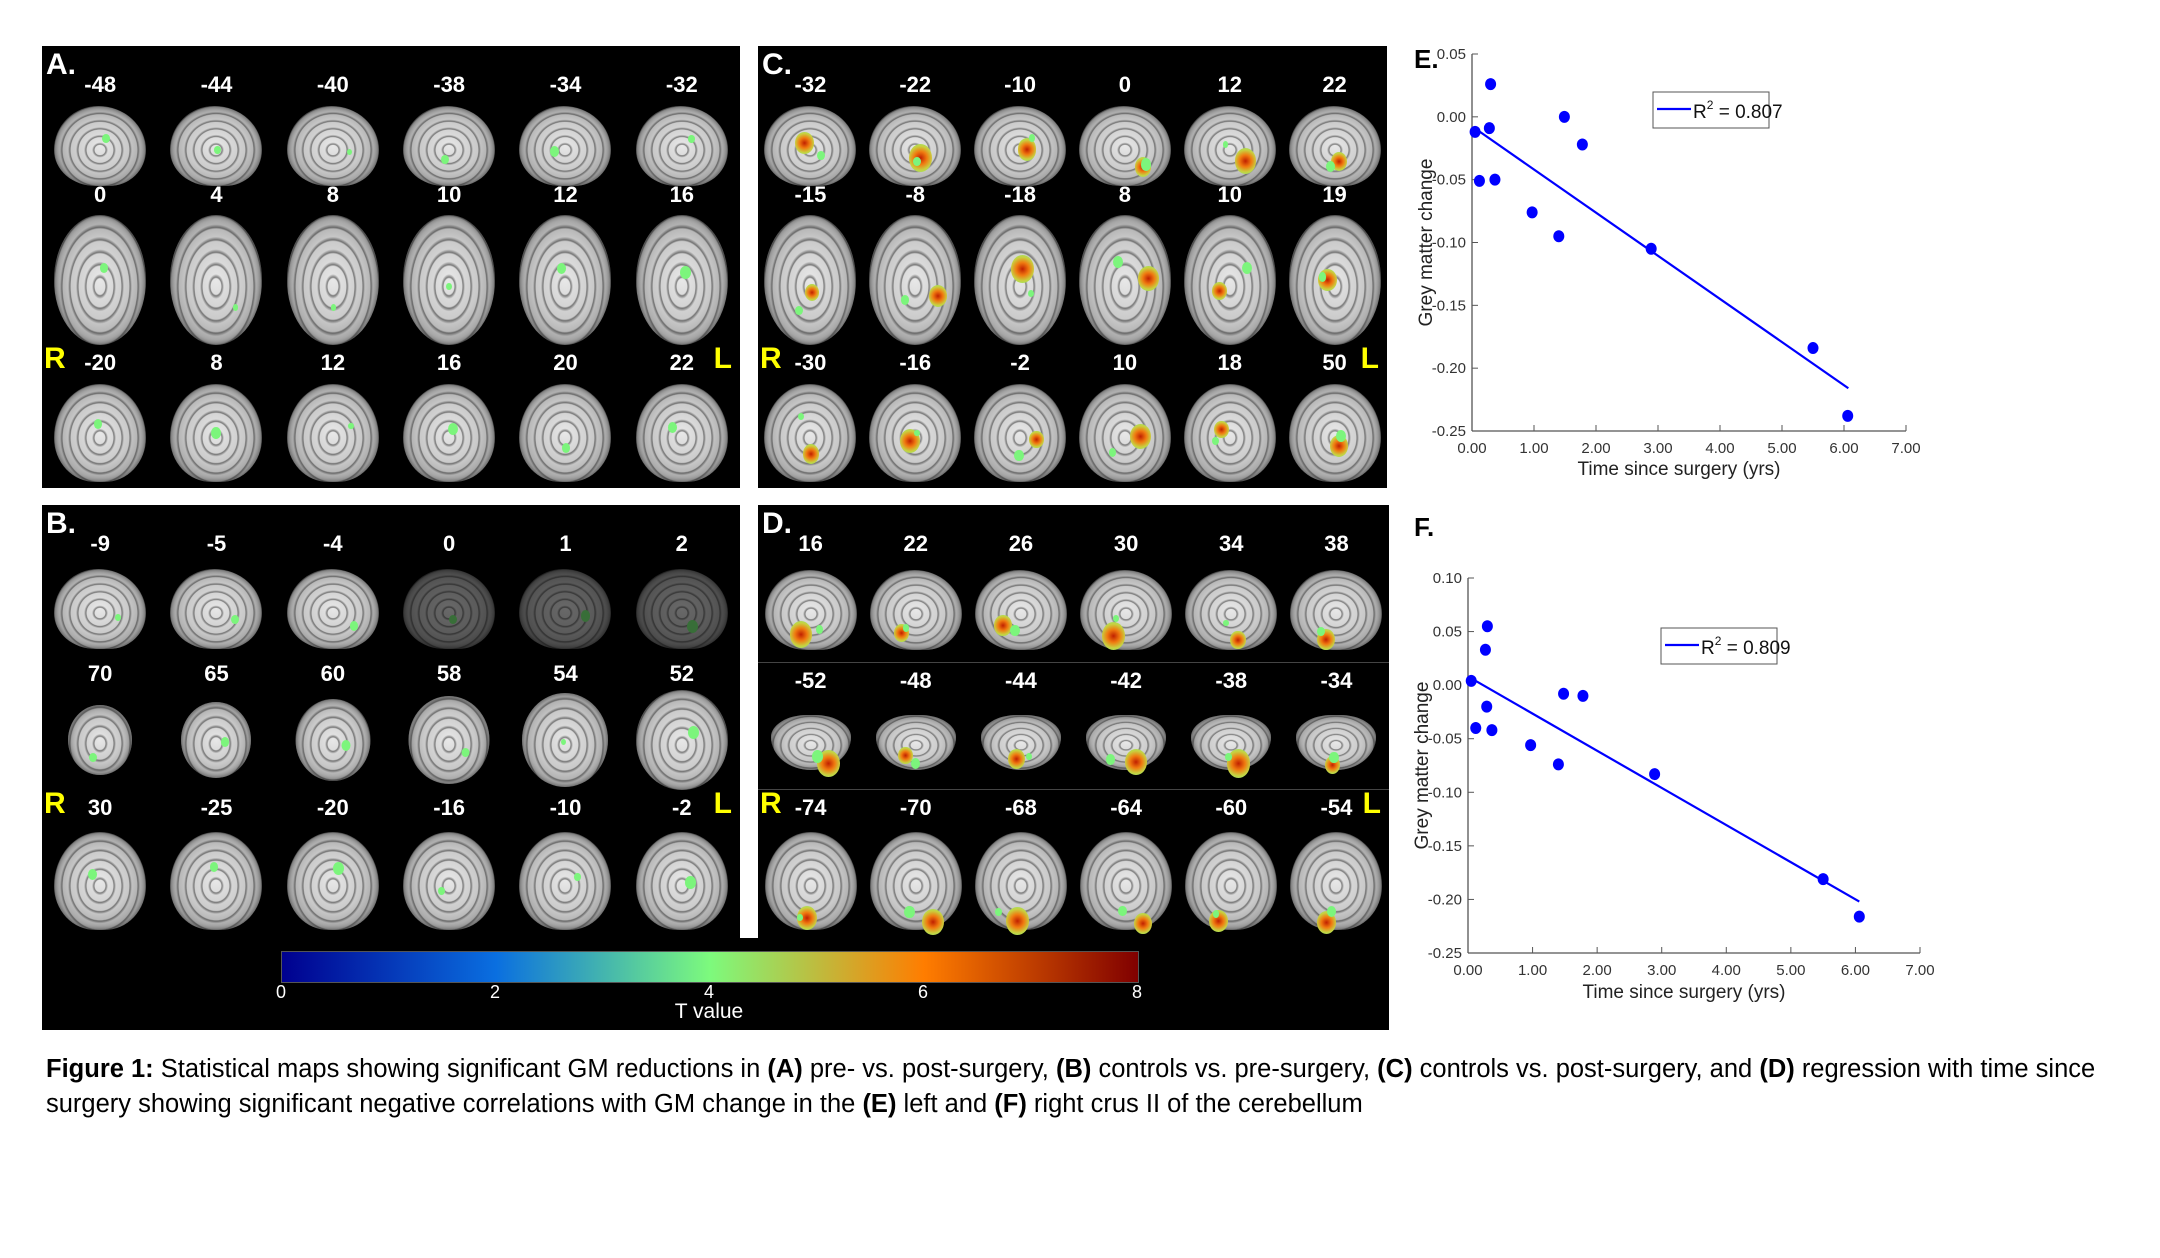 Image resolution: width=2160 pixels, height=1258 pixels. I want to click on slice-coordinate-label: 0, so click(449, 543).